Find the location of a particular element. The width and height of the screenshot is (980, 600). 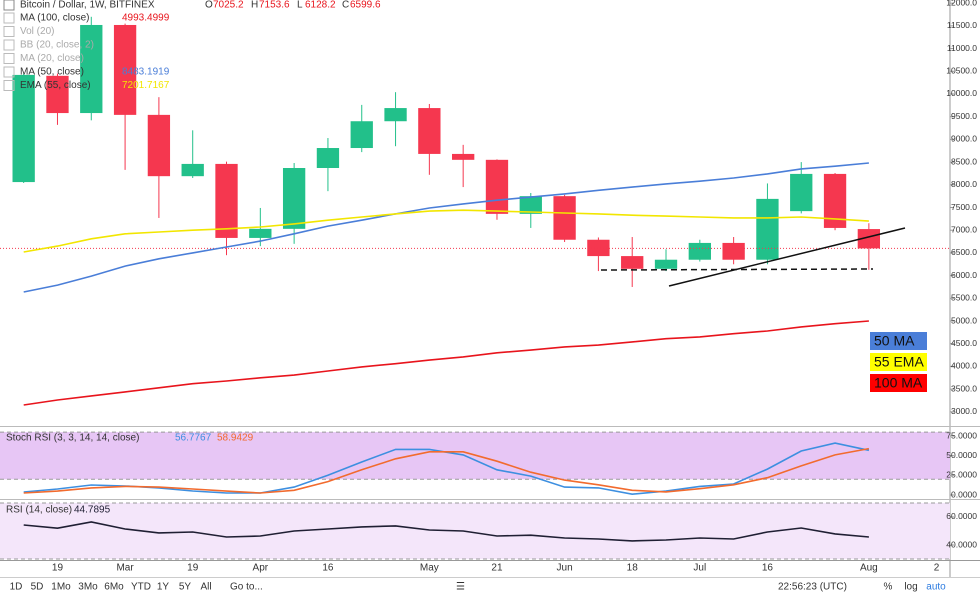

pane-title: Stoch RSI (3, 3, 14, 14, close) is located at coordinates (72, 438).